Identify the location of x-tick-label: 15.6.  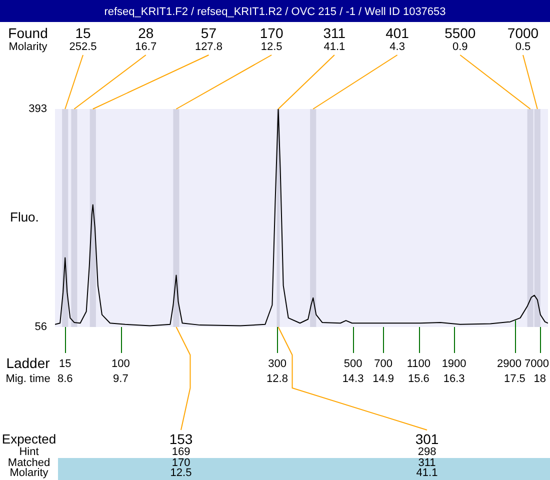
(419, 379).